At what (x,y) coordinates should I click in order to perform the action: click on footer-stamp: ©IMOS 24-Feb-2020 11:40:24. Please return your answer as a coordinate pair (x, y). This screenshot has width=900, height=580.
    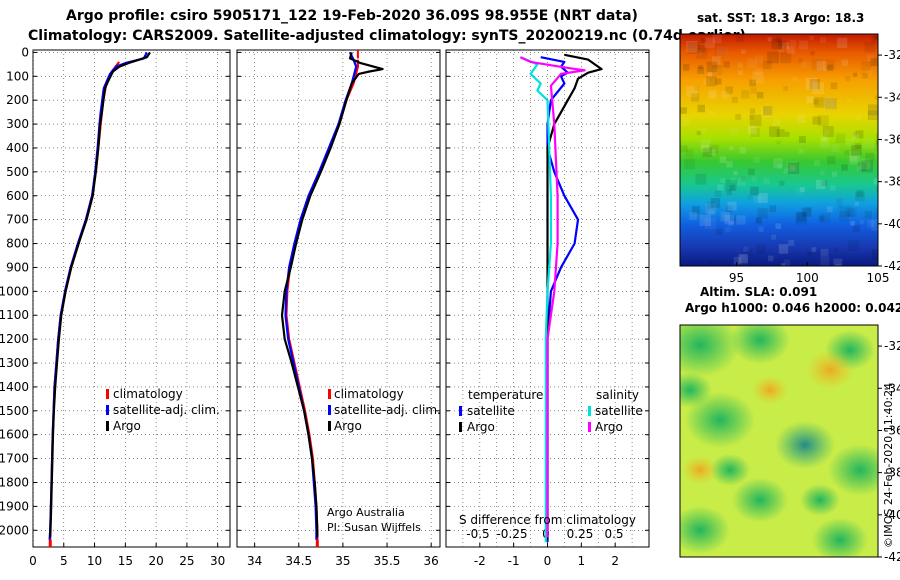
    Looking at the image, I should click on (888, 465).